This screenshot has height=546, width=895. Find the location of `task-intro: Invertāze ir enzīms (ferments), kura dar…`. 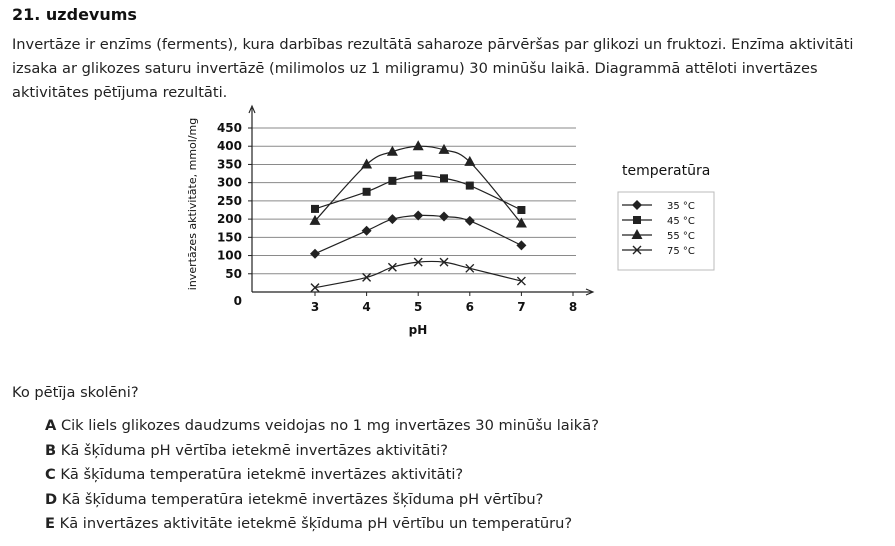

task-intro: Invertāze ir enzīms (ferments), kura dar… is located at coordinates (433, 68).